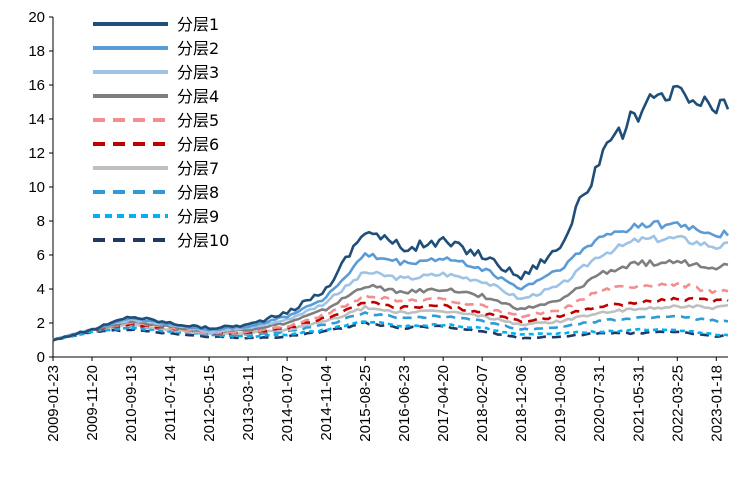 The image size is (738, 489). Describe the element at coordinates (41, 357) in the screenshot. I see `y-tick-label: 0` at that location.